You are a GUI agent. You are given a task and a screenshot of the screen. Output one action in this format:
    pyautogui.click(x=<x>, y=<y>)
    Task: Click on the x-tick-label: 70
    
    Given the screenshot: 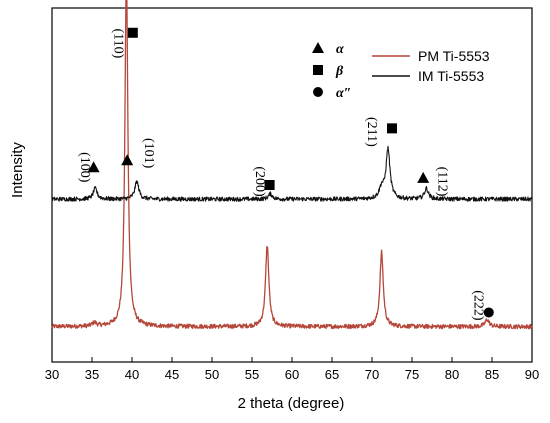 What is the action you would take?
    pyautogui.click(x=372, y=374)
    